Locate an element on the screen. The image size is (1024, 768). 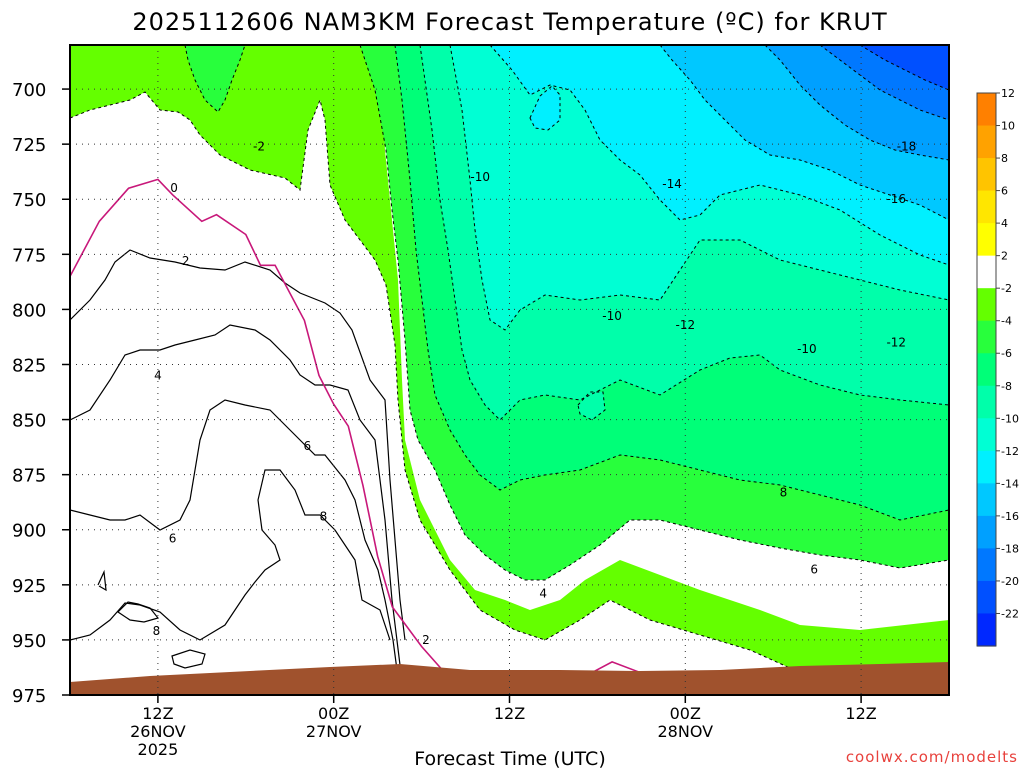
color-scale-label: -16 is located at coordinates (1010, 516).